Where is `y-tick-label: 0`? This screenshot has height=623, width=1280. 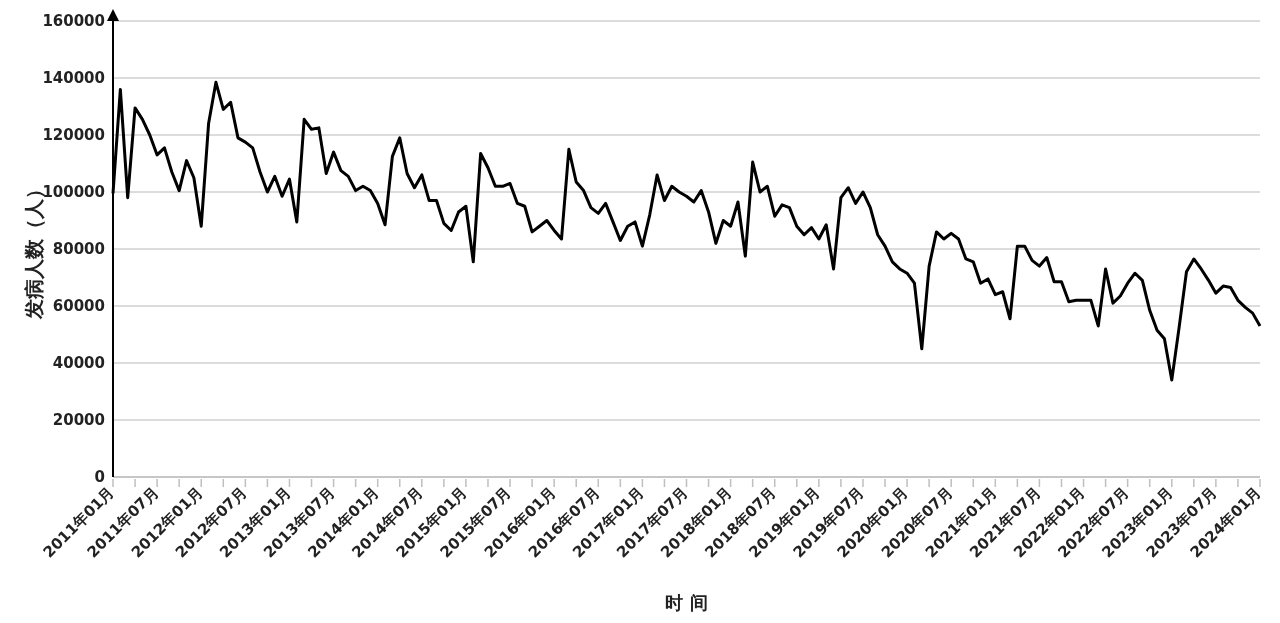
y-tick-label: 0 is located at coordinates (99, 477).